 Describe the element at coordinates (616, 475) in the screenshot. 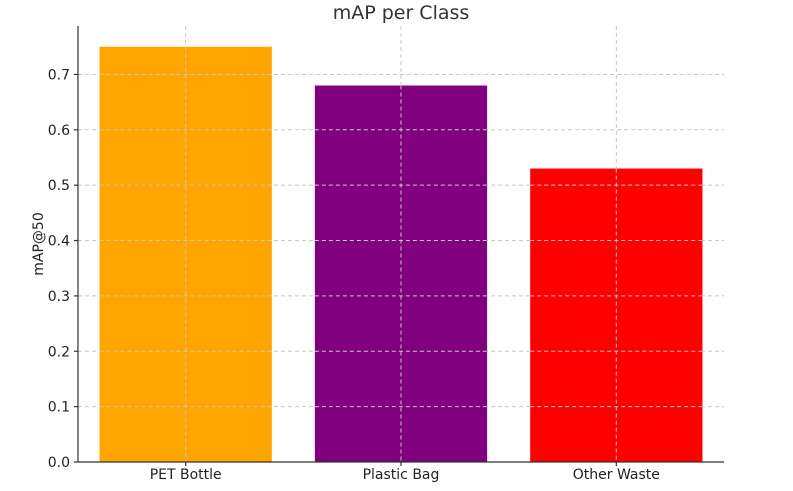

I see `x-tick-label: Other Waste` at that location.